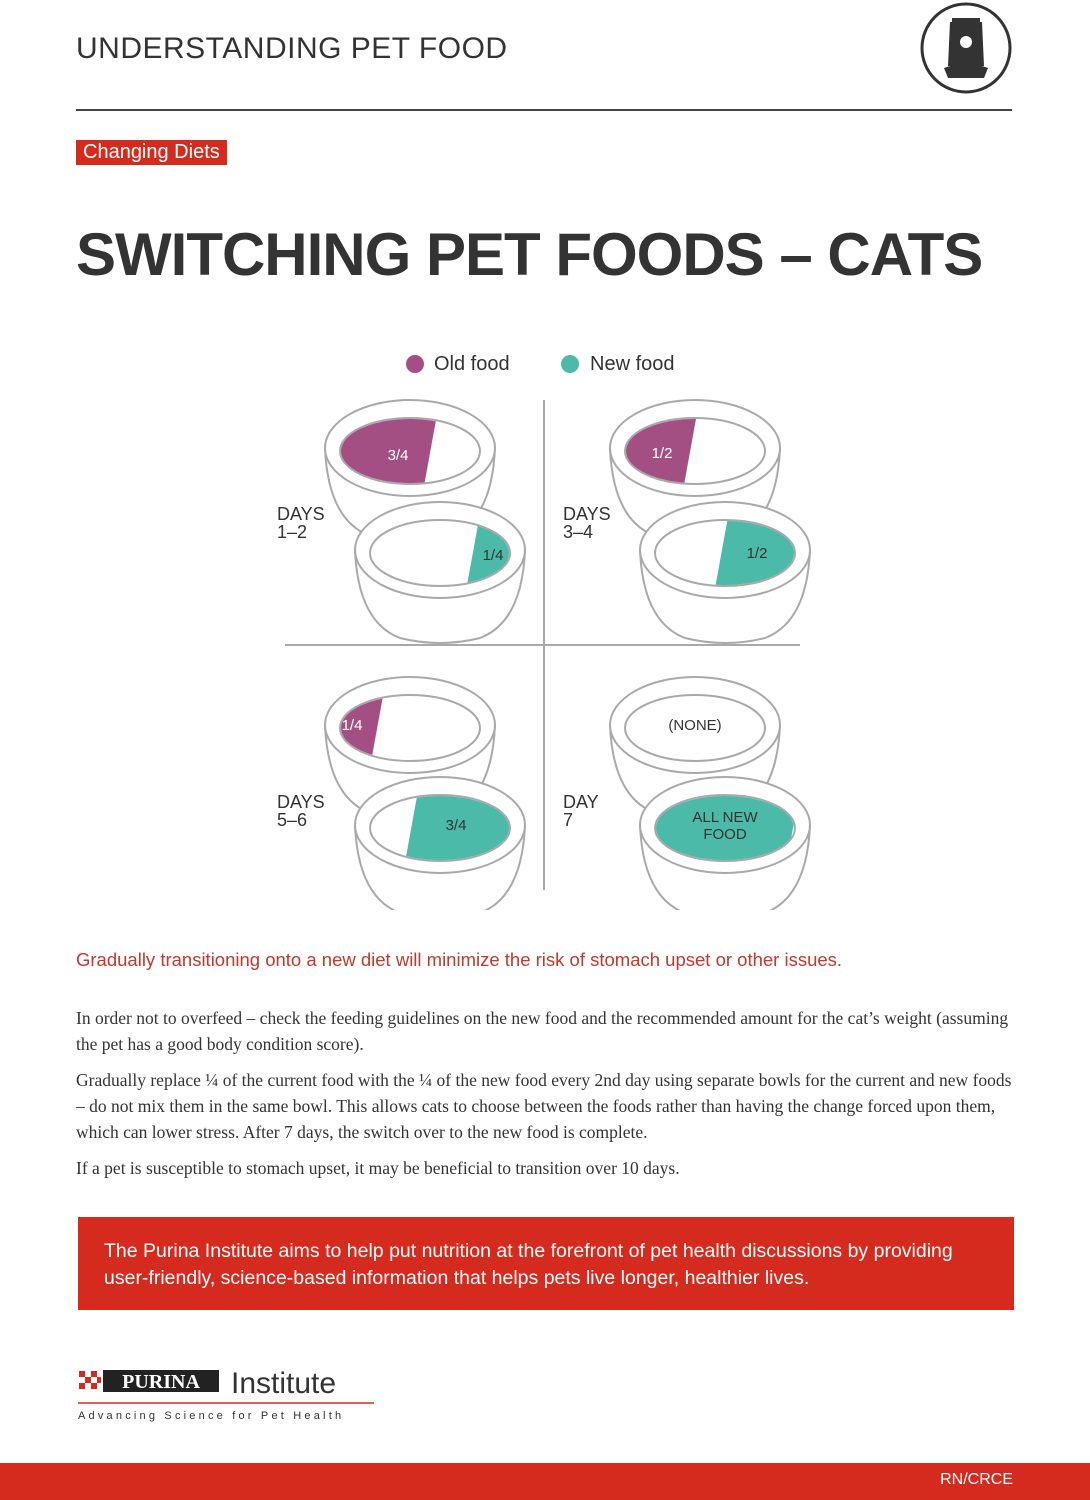 The height and width of the screenshot is (1500, 1090). I want to click on days-label: 7, so click(568, 820).